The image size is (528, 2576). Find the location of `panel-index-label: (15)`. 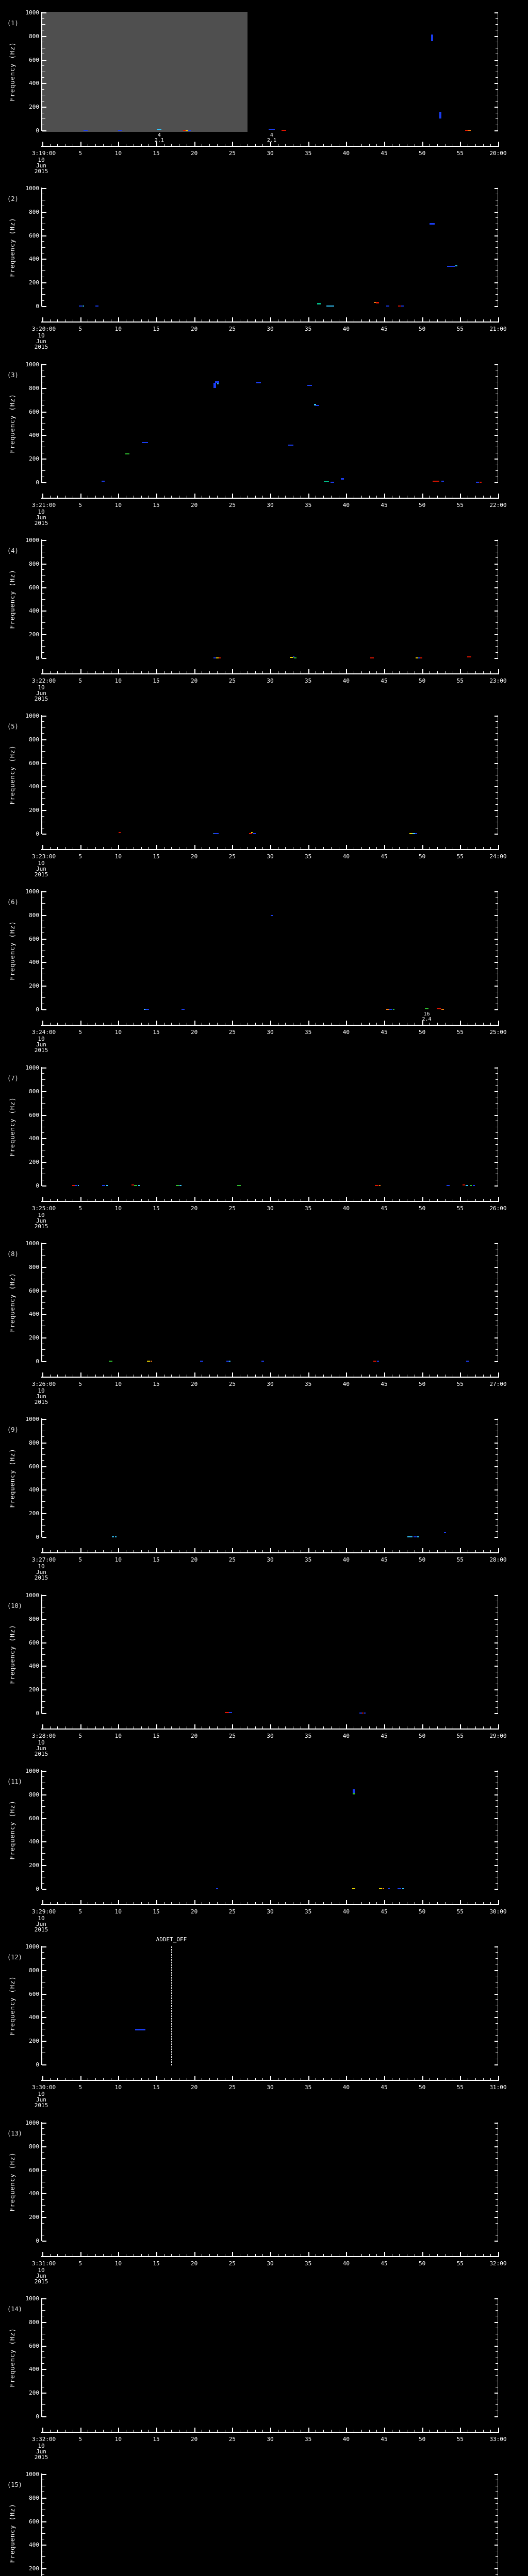

panel-index-label: (15) is located at coordinates (14, 2484).